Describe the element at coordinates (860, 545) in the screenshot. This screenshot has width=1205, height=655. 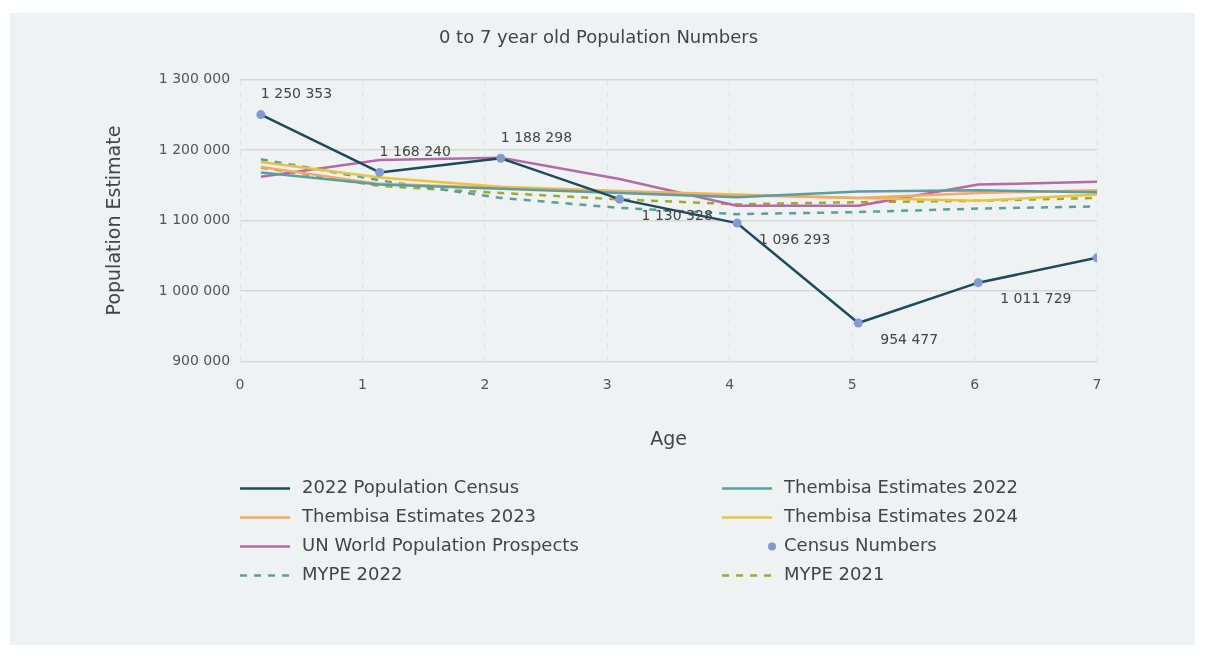
I see `legend-label: Census Numbers` at that location.